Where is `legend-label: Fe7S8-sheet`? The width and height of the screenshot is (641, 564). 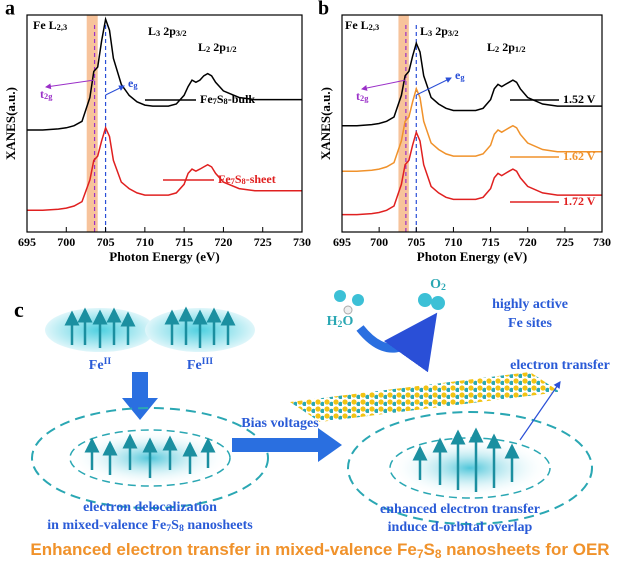 legend-label: Fe7S8-sheet is located at coordinates (247, 179).